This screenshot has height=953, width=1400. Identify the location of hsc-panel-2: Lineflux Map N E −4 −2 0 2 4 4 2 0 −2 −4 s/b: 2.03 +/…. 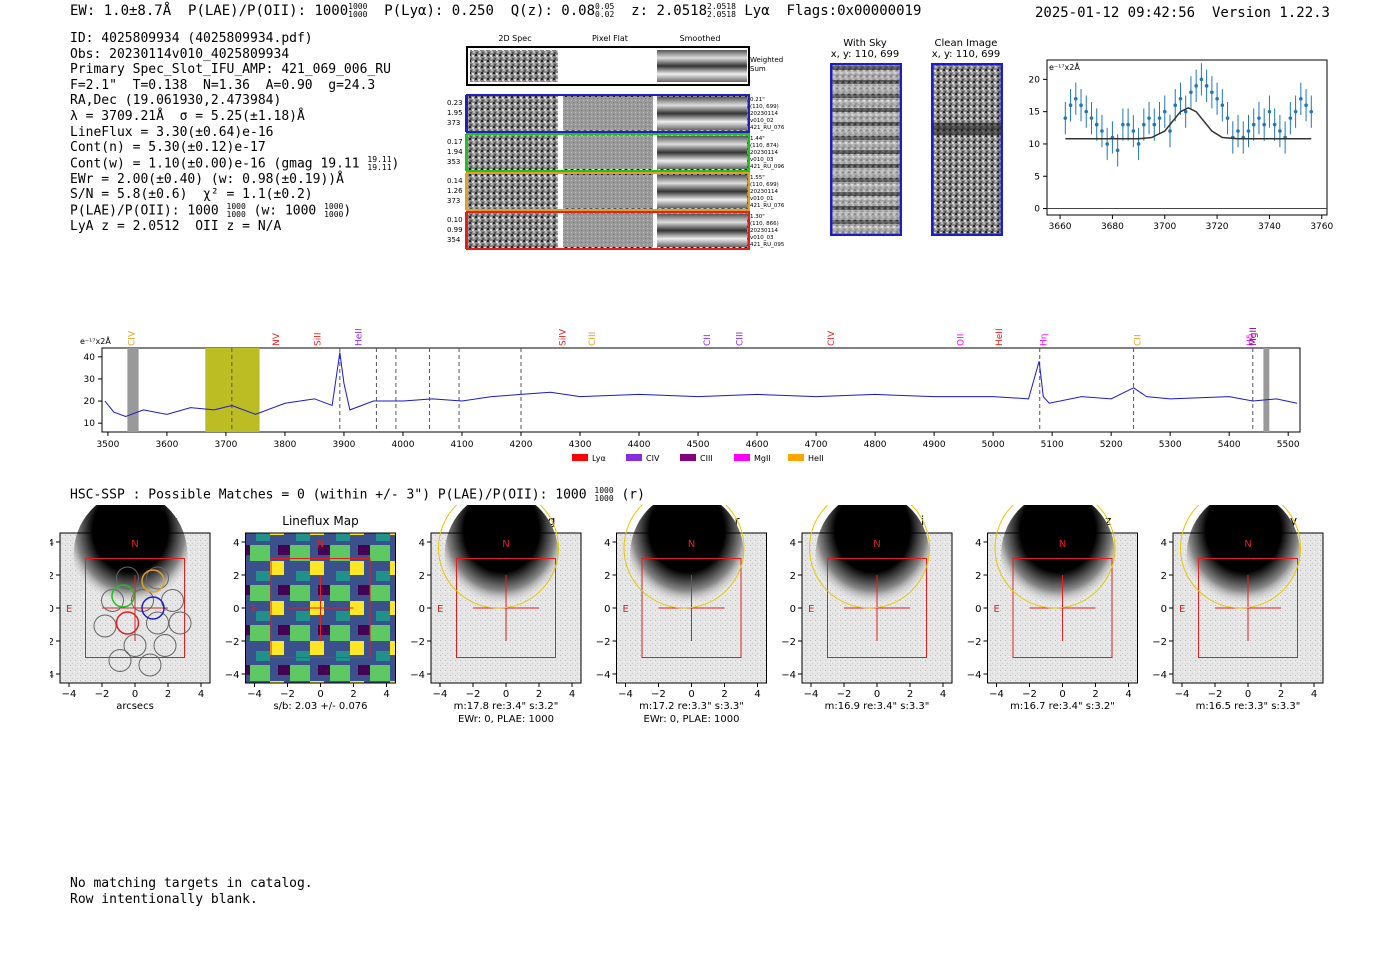
(310, 613).